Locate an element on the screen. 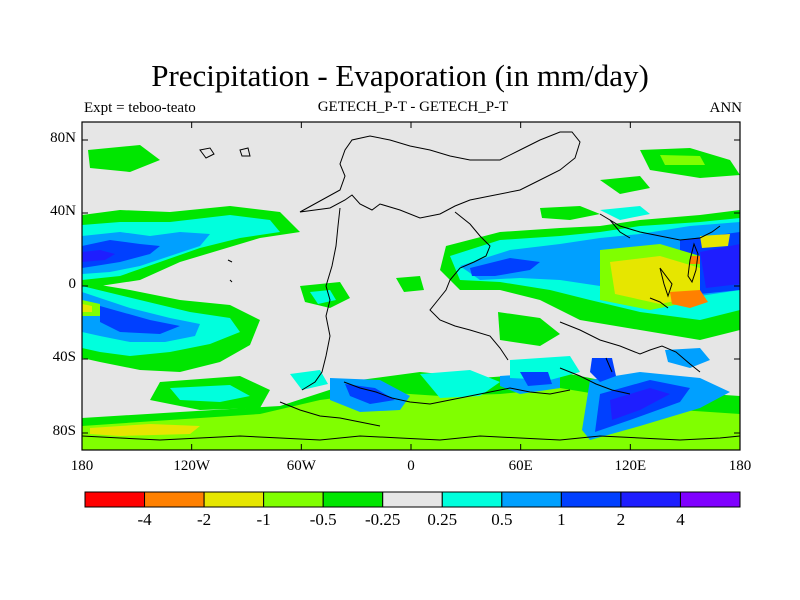 The width and height of the screenshot is (800, 600). map-title: Precipitation - Evaporation (in mm/day) is located at coordinates (400, 75).